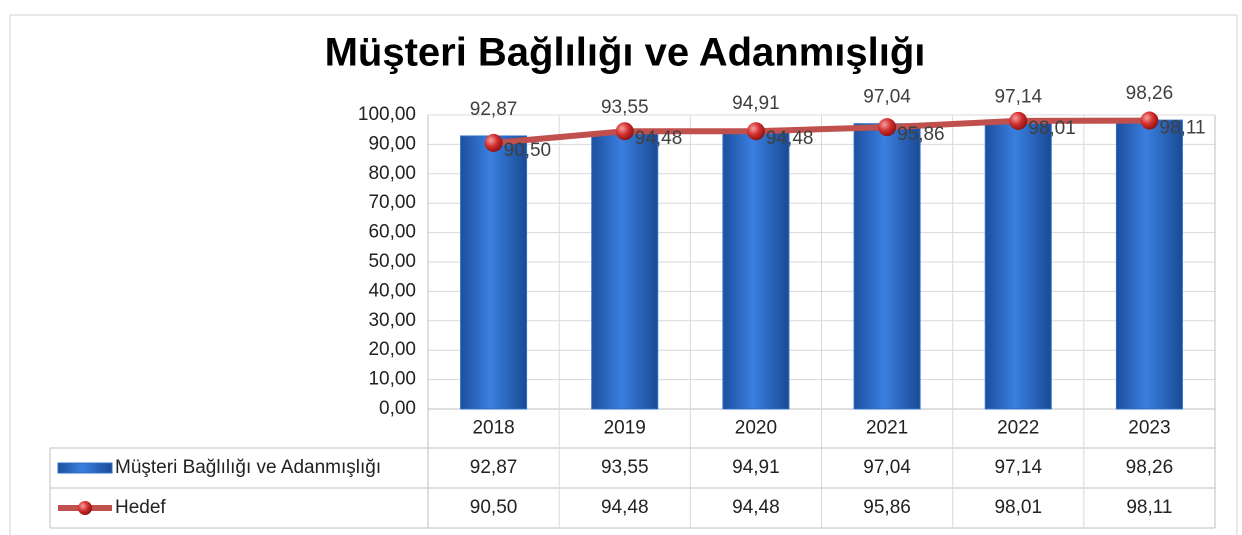  Describe the element at coordinates (625, 428) in the screenshot. I see `x-tick-label: 2019` at that location.